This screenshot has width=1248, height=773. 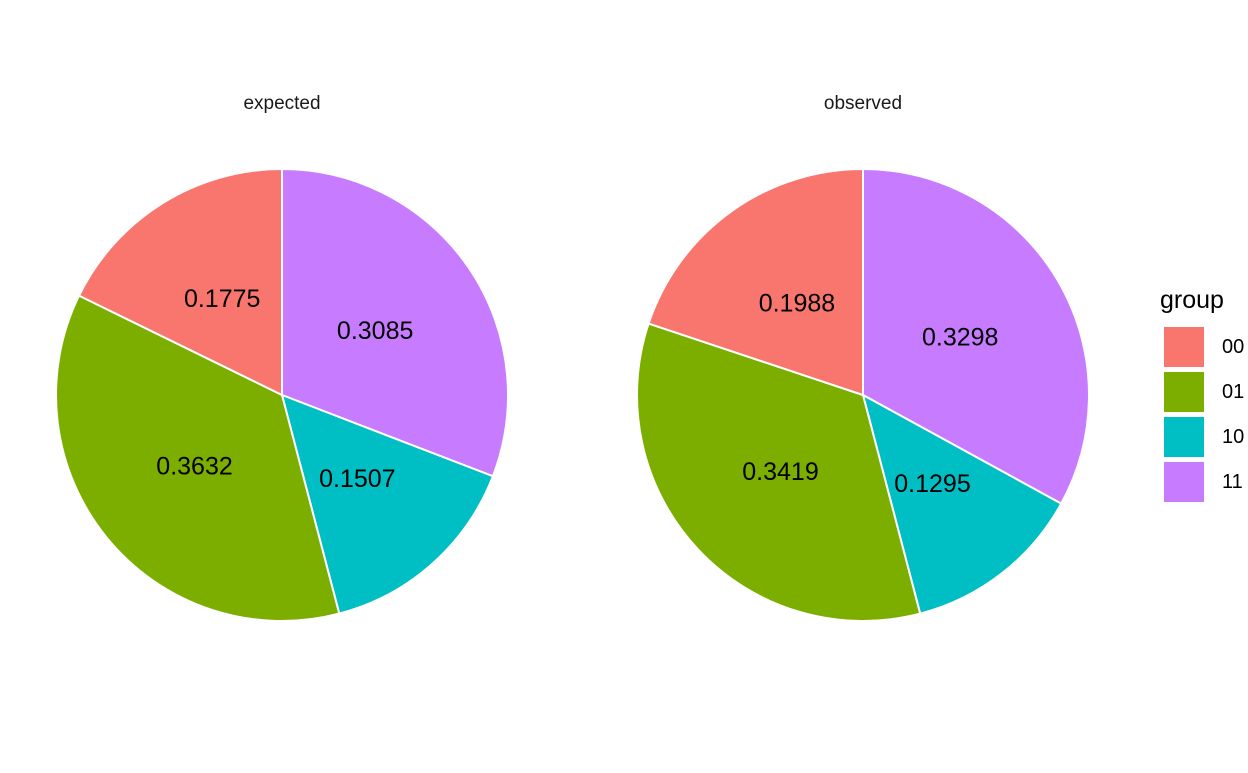 What do you see at coordinates (222, 299) in the screenshot?
I see `slice-value-label: 0.1775` at bounding box center [222, 299].